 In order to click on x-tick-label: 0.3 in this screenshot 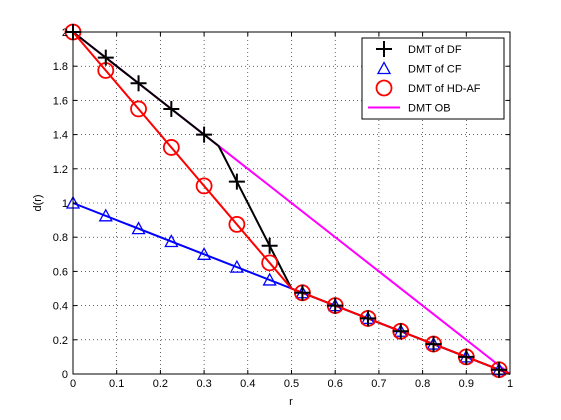, I will do `click(203, 384)`.